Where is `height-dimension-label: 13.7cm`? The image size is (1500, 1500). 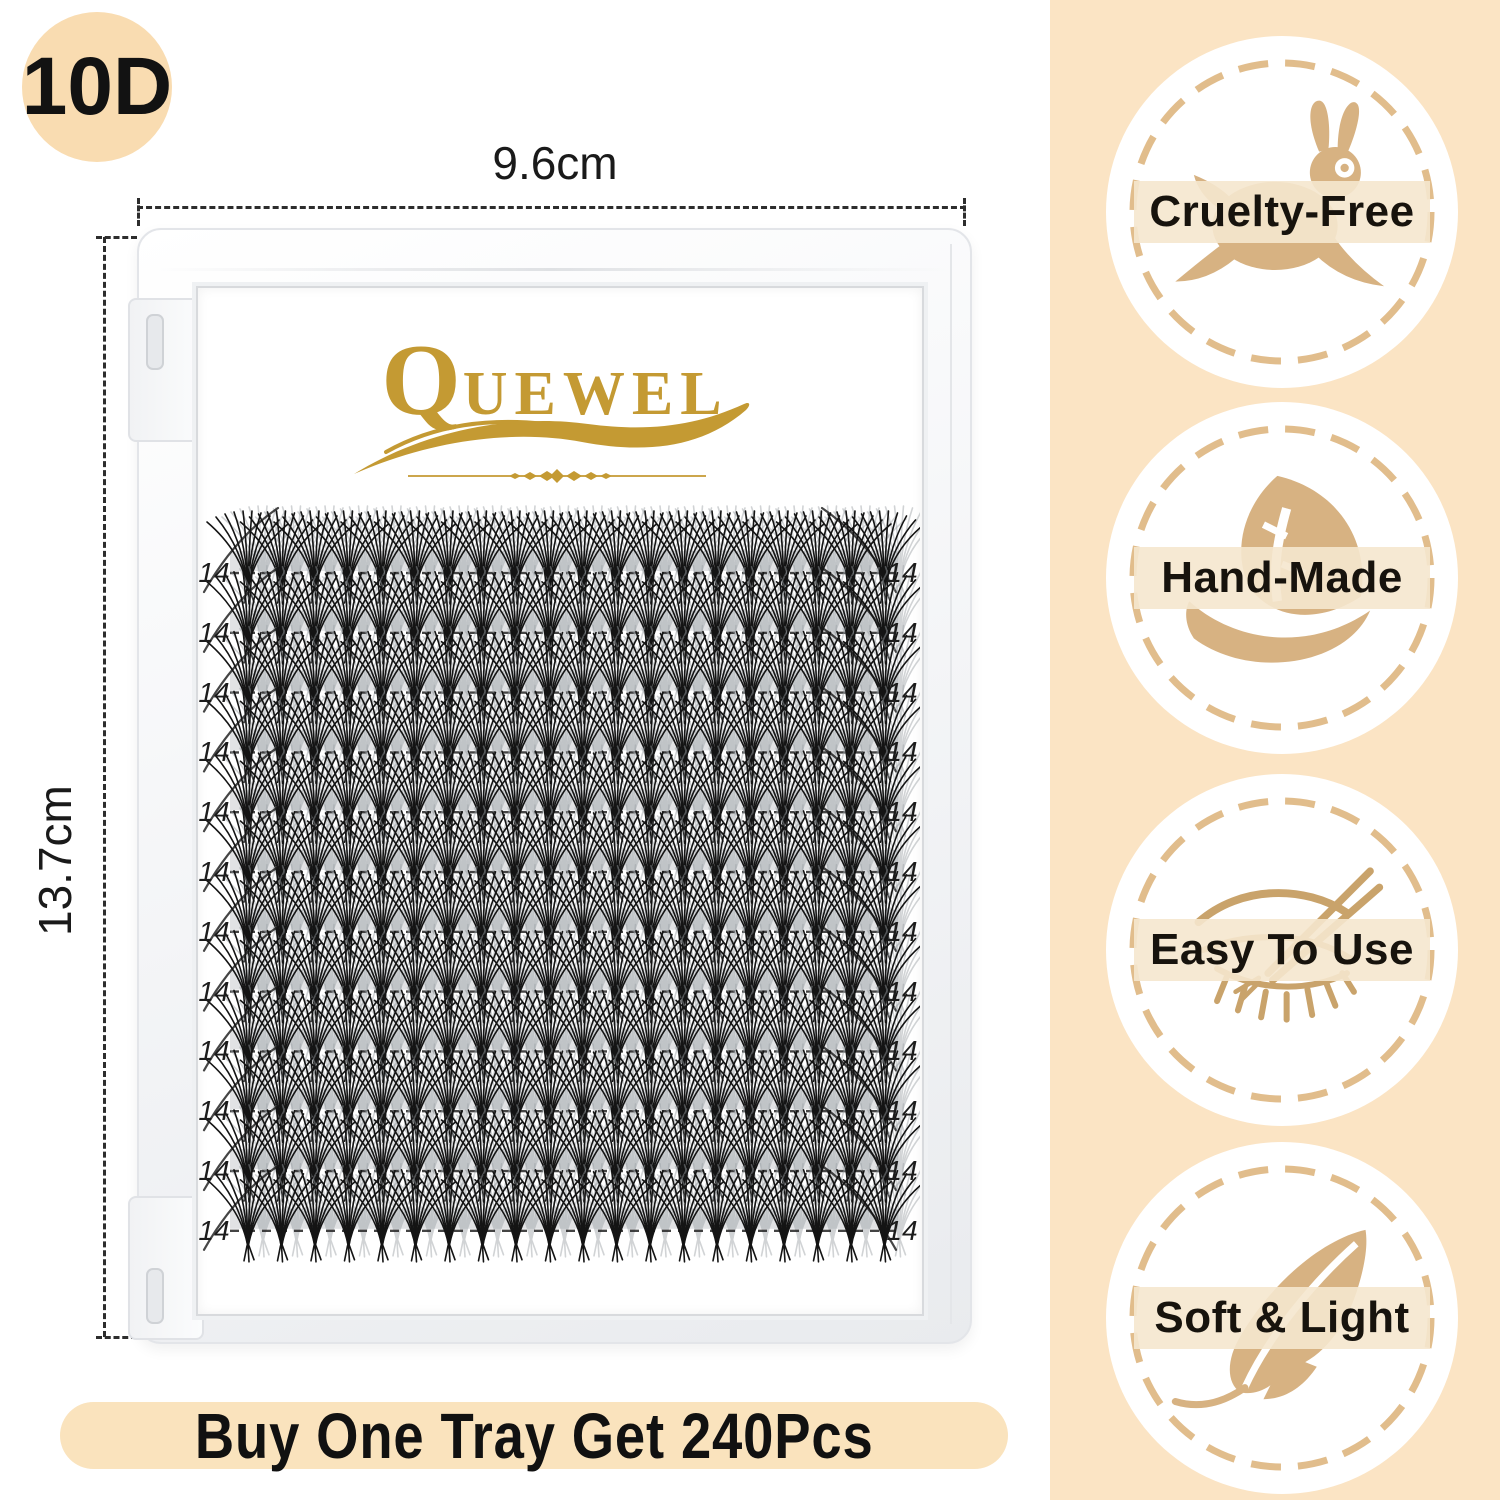 height-dimension-label: 13.7cm is located at coordinates (55, 861).